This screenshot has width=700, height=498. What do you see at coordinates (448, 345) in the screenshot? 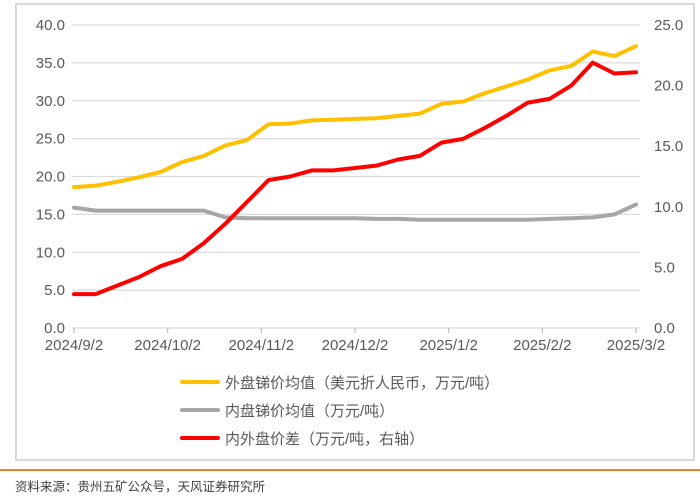
I see `svg-text: 2025/1/2` at bounding box center [448, 345].